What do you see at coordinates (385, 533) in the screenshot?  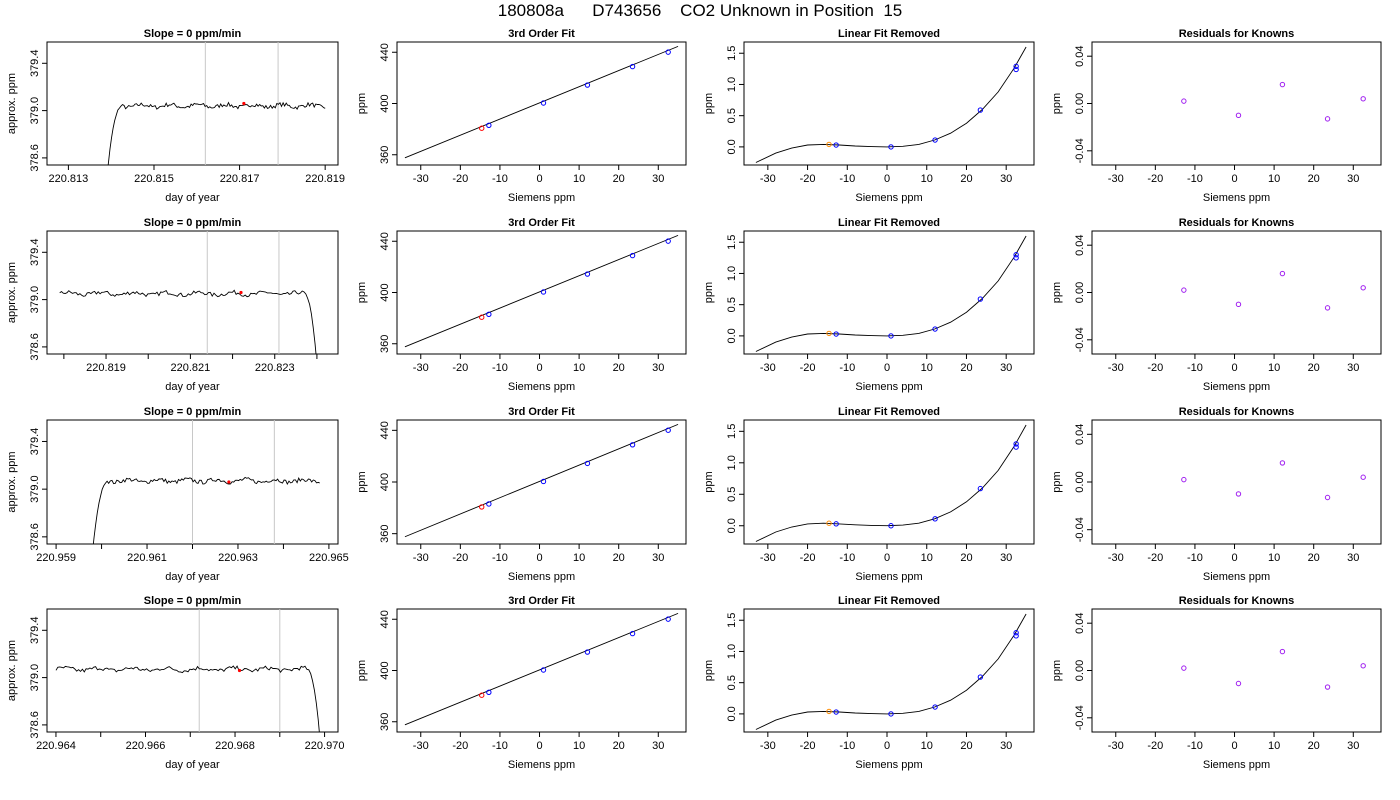 I see `y-tick-label: 360` at bounding box center [385, 533].